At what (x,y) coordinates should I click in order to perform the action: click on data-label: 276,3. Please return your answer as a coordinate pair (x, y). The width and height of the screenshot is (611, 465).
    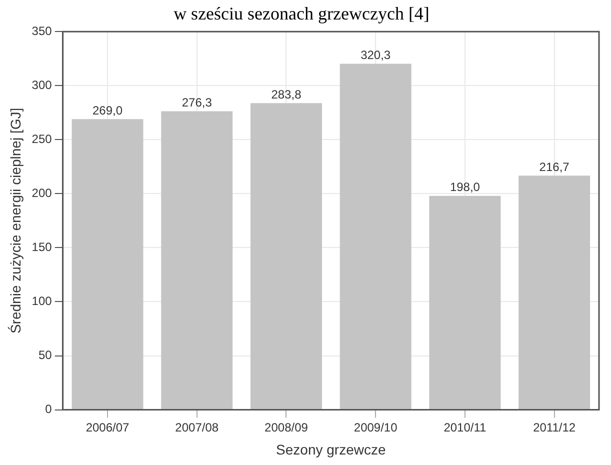
    Looking at the image, I should click on (197, 103).